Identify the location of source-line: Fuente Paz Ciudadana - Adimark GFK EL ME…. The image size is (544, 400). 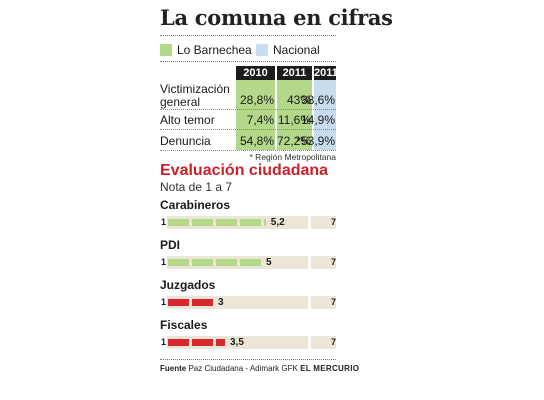
(259, 368).